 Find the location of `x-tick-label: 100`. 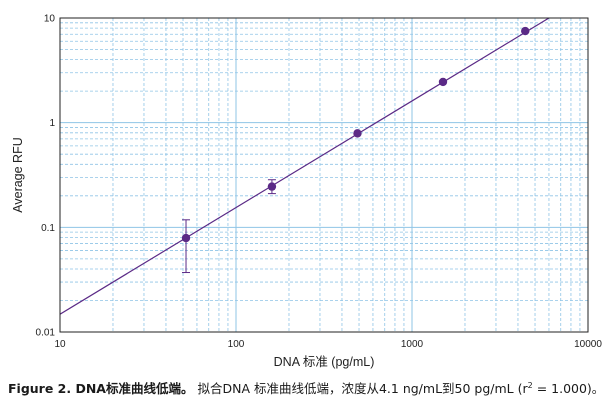

x-tick-label: 100 is located at coordinates (236, 344).